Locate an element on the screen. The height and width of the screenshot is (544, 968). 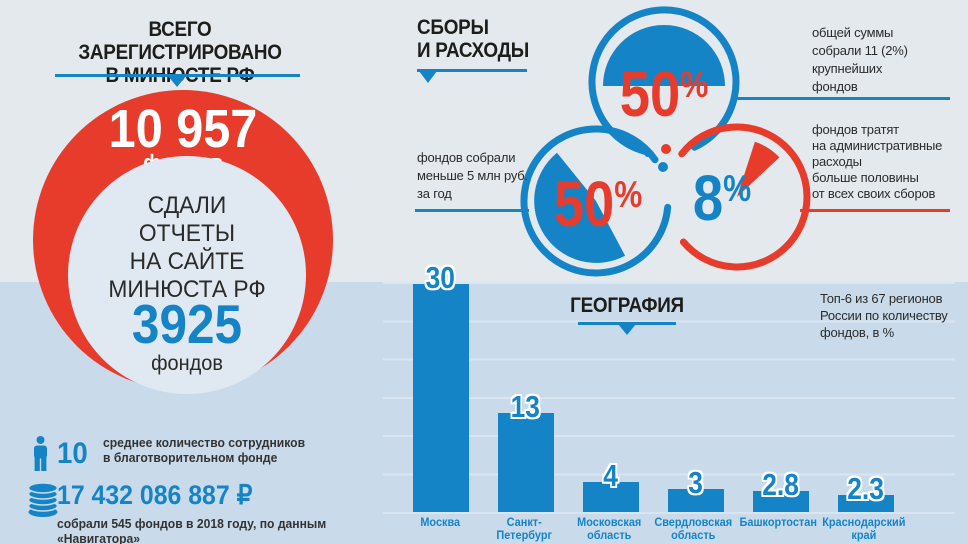
pie-left-value: 50% is located at coordinates (598, 204).